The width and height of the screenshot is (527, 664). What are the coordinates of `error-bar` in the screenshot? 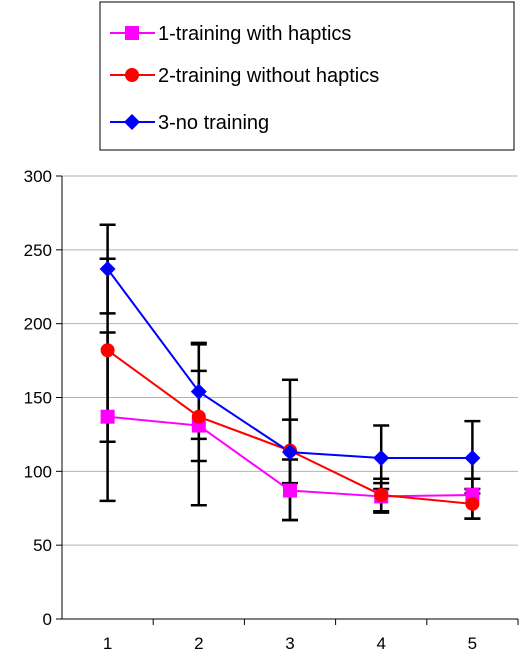 It's located at (290, 431).